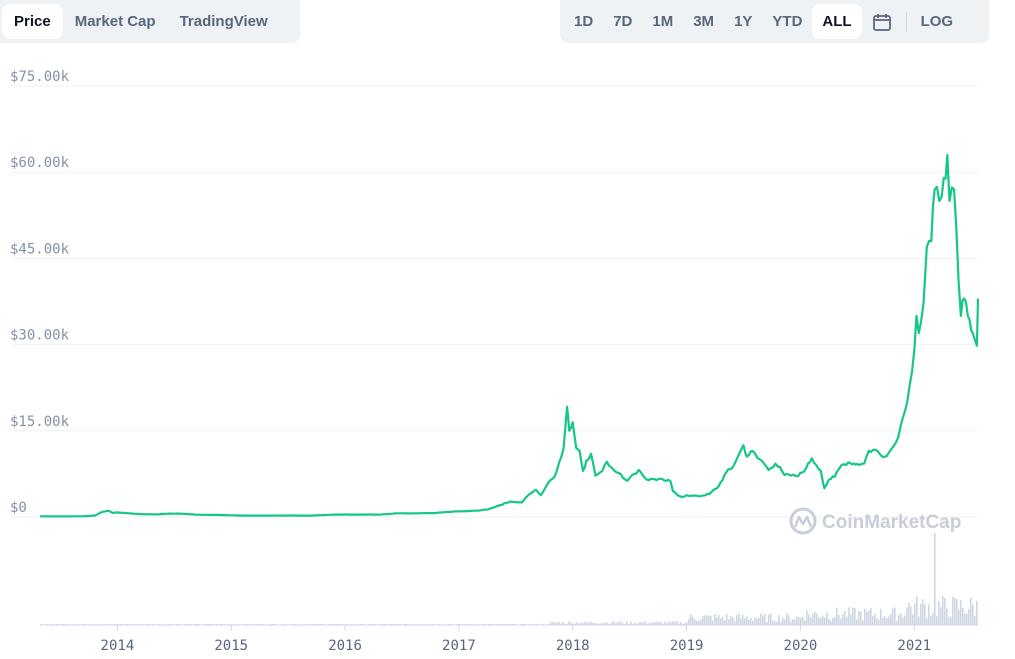  Describe the element at coordinates (663, 21) in the screenshot. I see `range-1m: 1M` at that location.